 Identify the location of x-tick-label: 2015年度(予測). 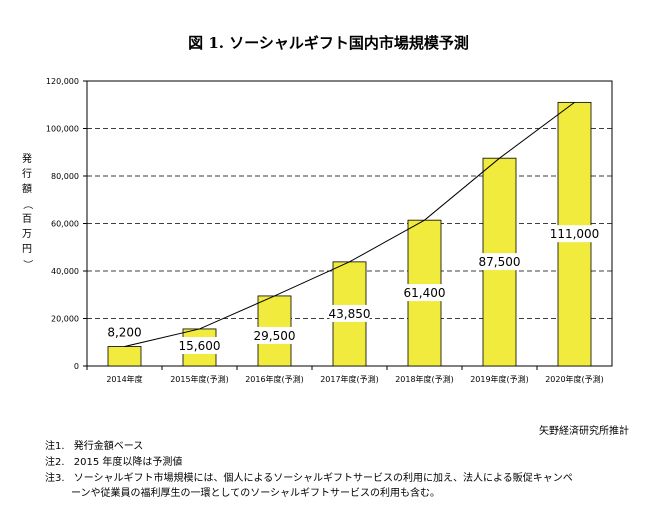
(199, 379).